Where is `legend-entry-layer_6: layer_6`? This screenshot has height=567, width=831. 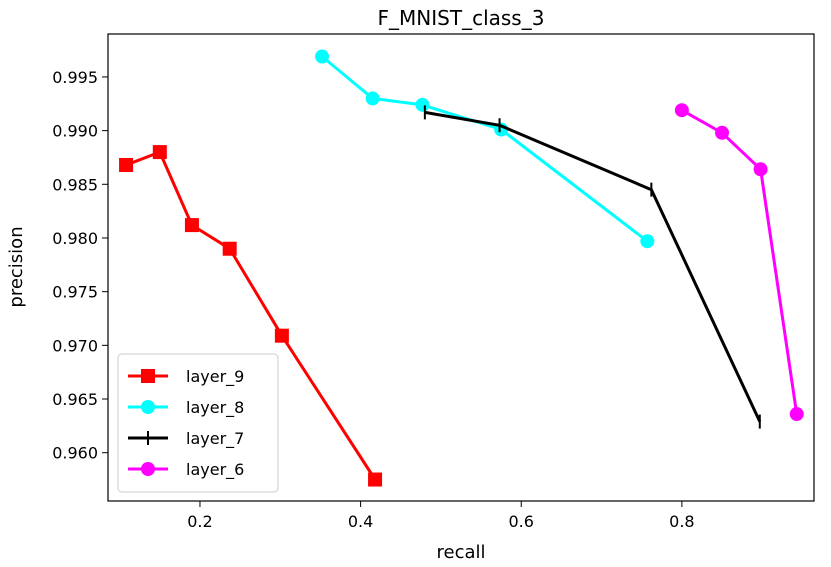
legend-entry-layer_6: layer_6 is located at coordinates (186, 470).